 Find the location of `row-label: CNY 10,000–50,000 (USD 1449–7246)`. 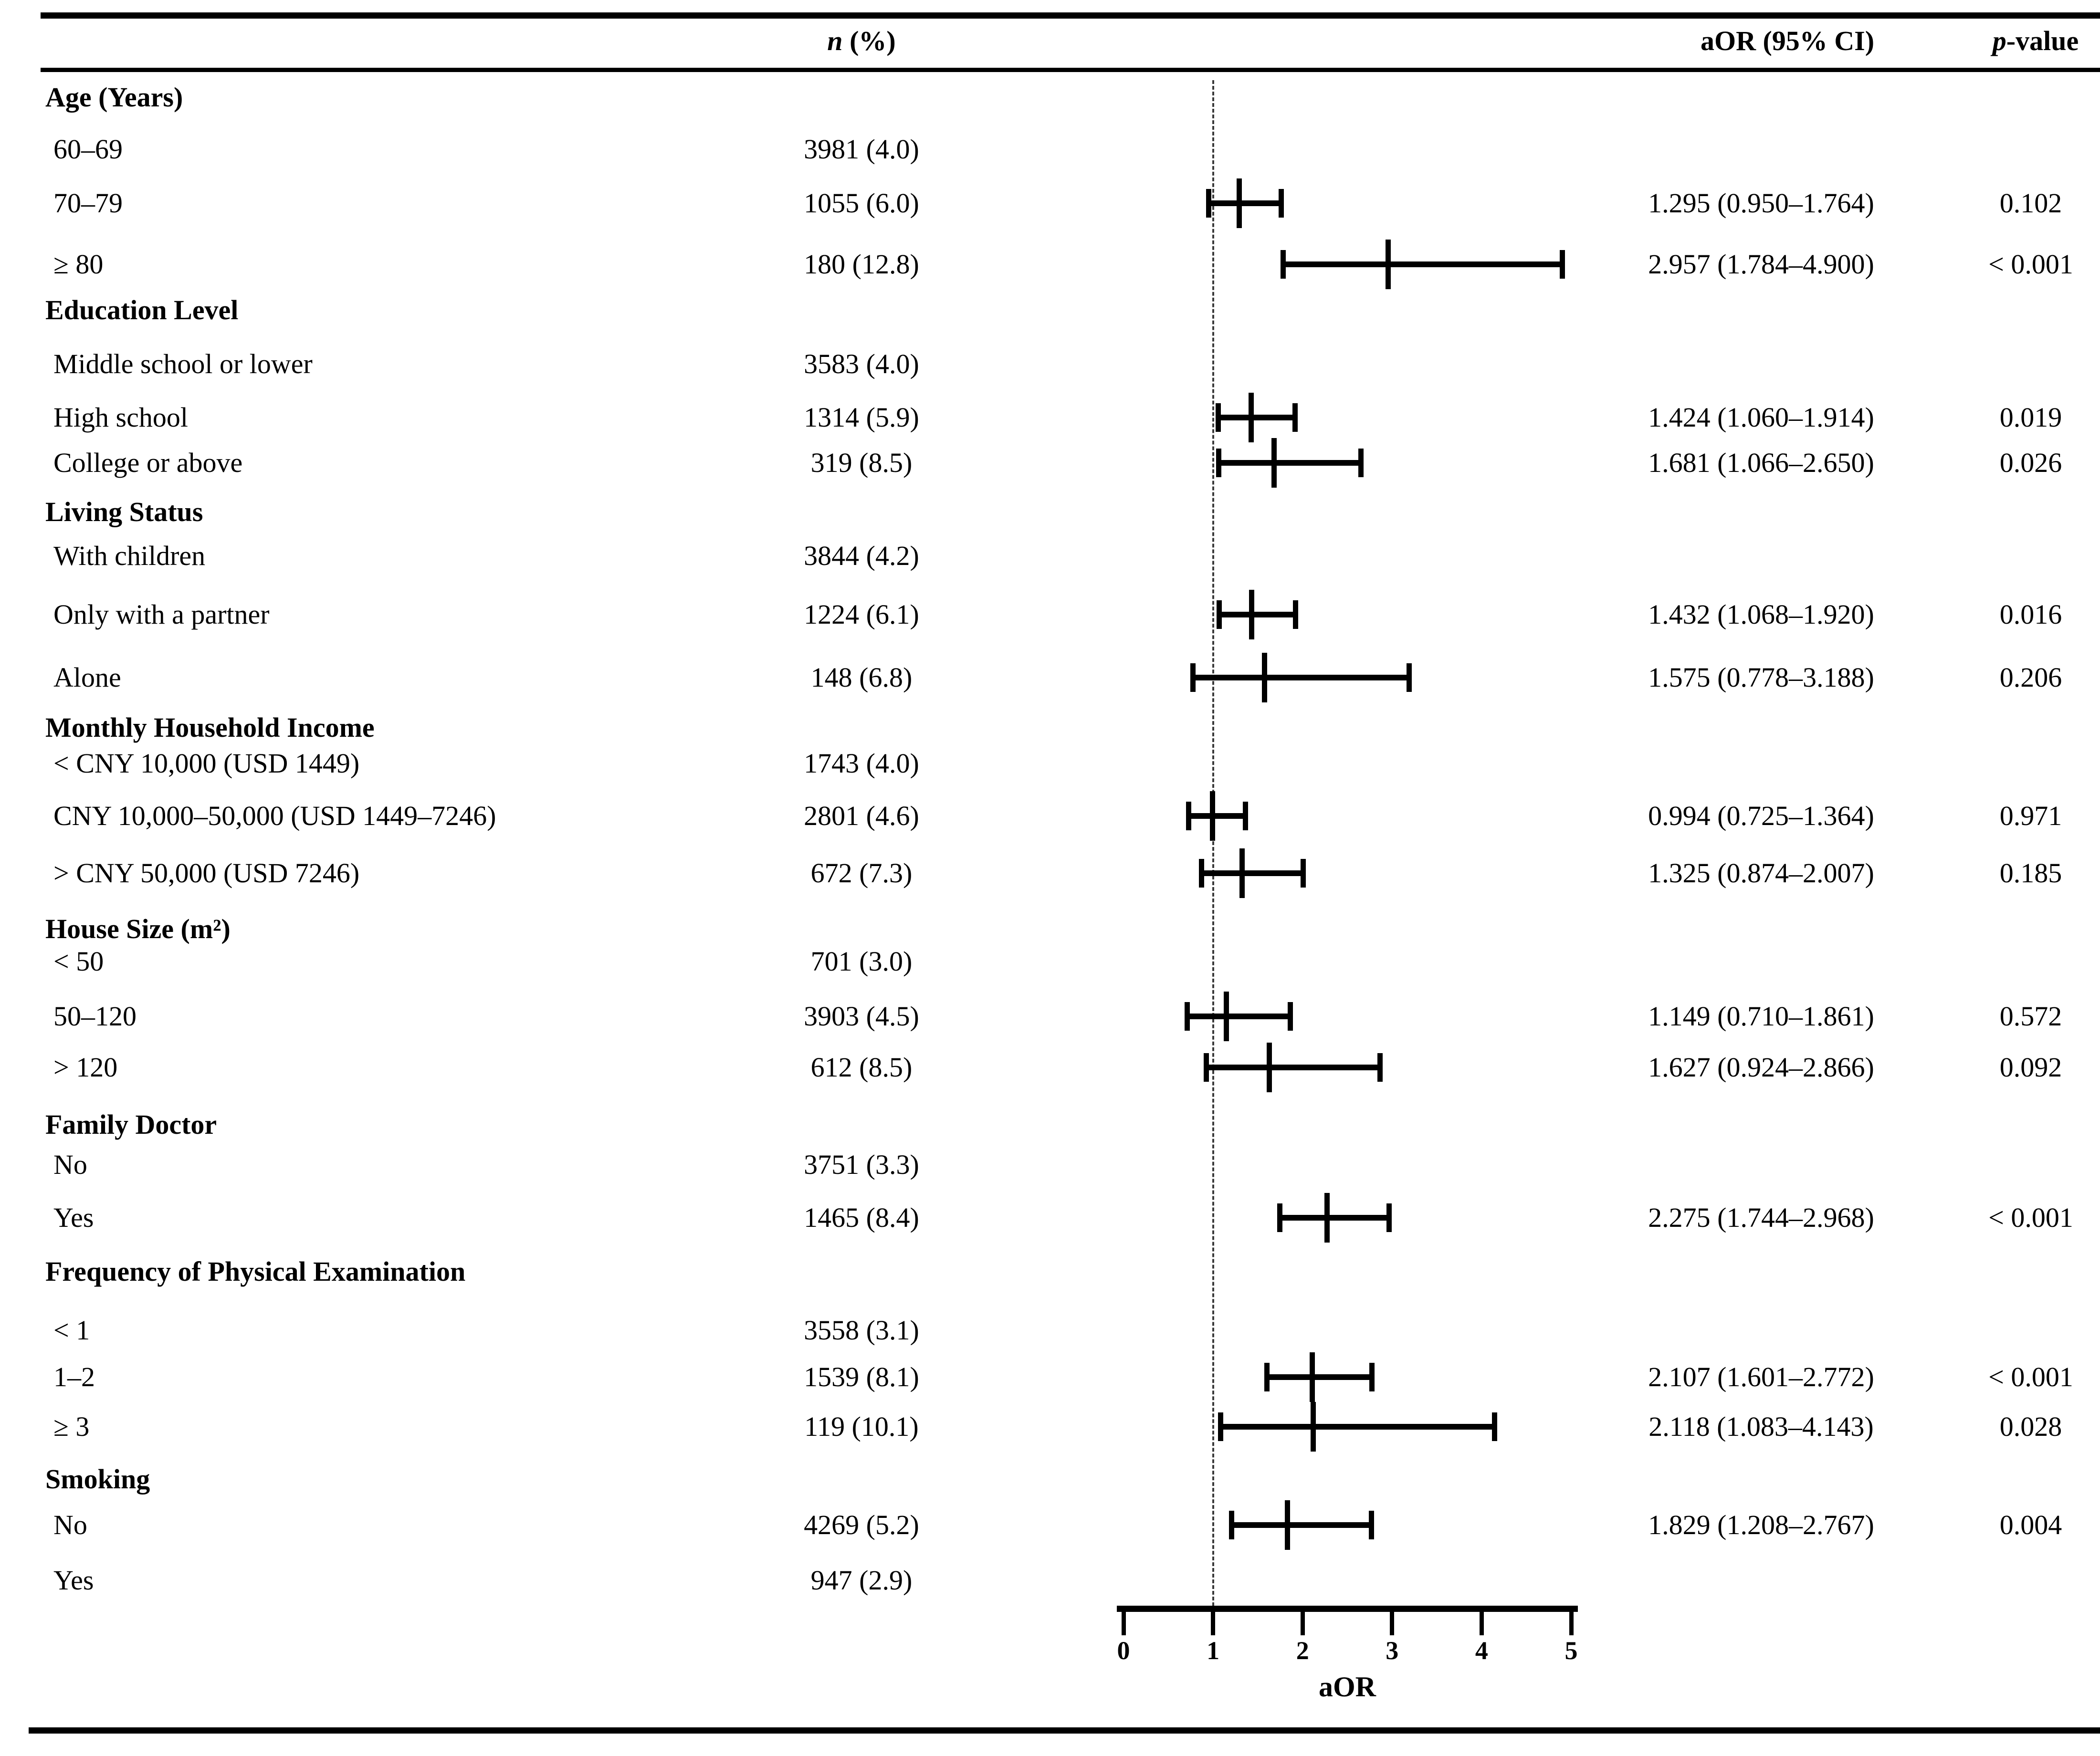

row-label: CNY 10,000–50,000 (USD 1449–7246) is located at coordinates (275, 816).